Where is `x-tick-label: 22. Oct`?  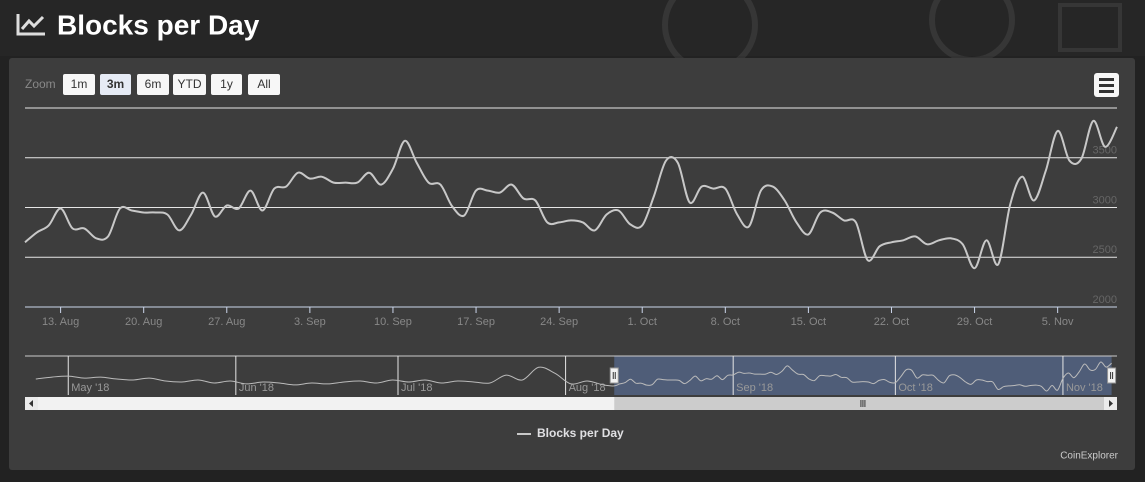
x-tick-label: 22. Oct is located at coordinates (891, 322).